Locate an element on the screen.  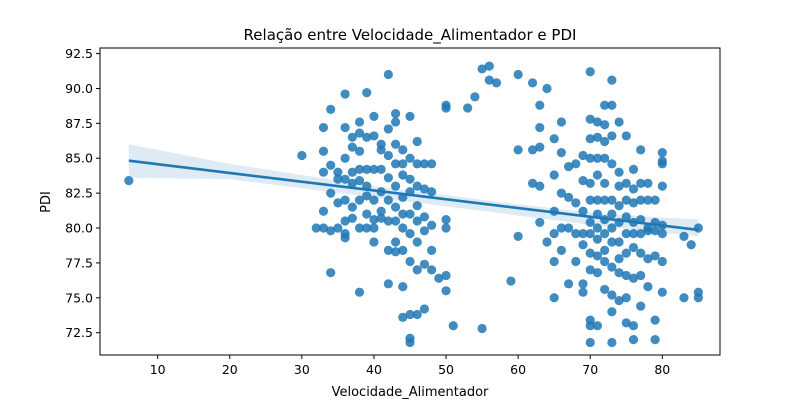
x-axis-label: Velocidade_Alimentador is located at coordinates (410, 392).